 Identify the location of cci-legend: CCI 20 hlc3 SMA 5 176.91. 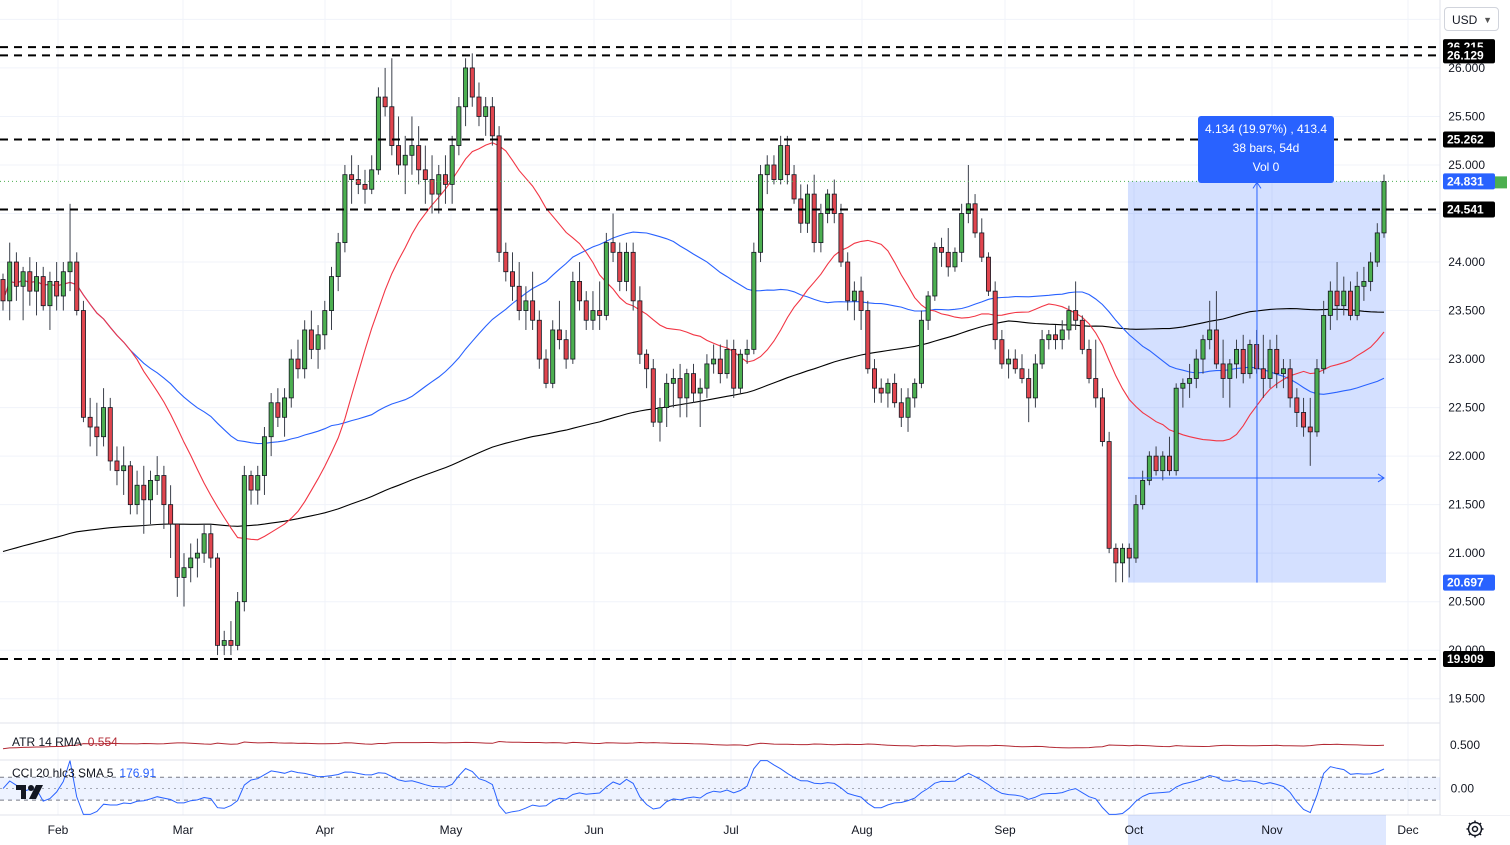
(84, 773).